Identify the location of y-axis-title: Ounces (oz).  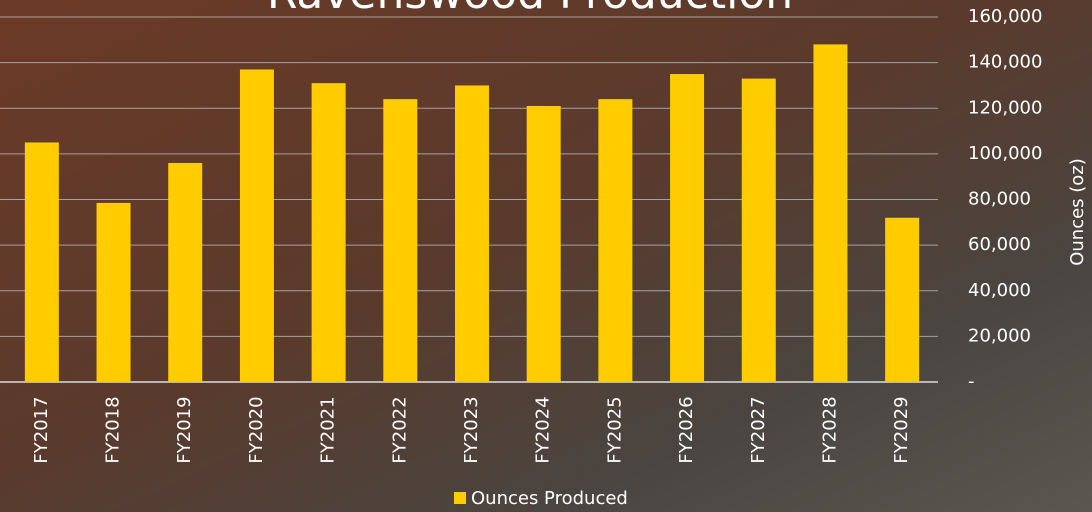
(1077, 212).